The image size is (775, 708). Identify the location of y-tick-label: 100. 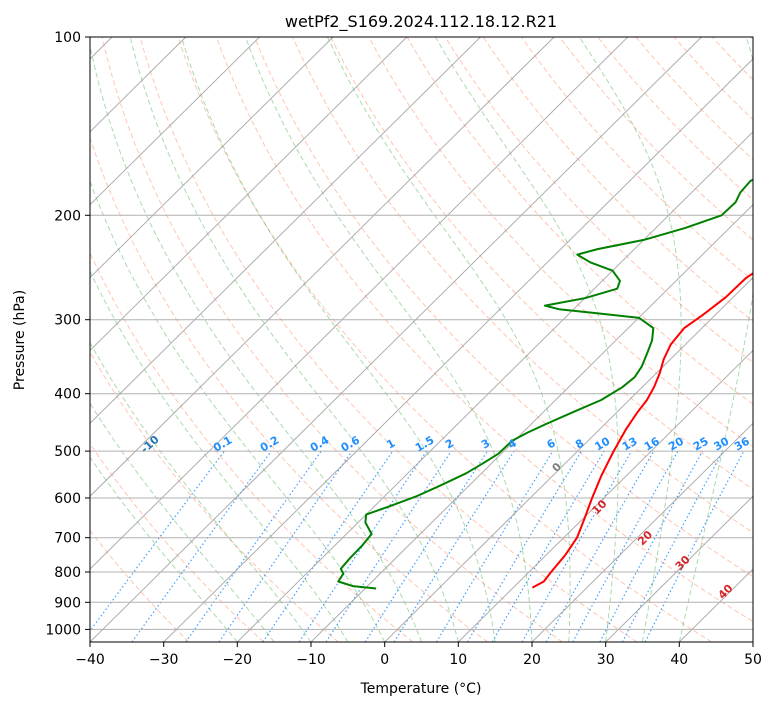
(67, 38).